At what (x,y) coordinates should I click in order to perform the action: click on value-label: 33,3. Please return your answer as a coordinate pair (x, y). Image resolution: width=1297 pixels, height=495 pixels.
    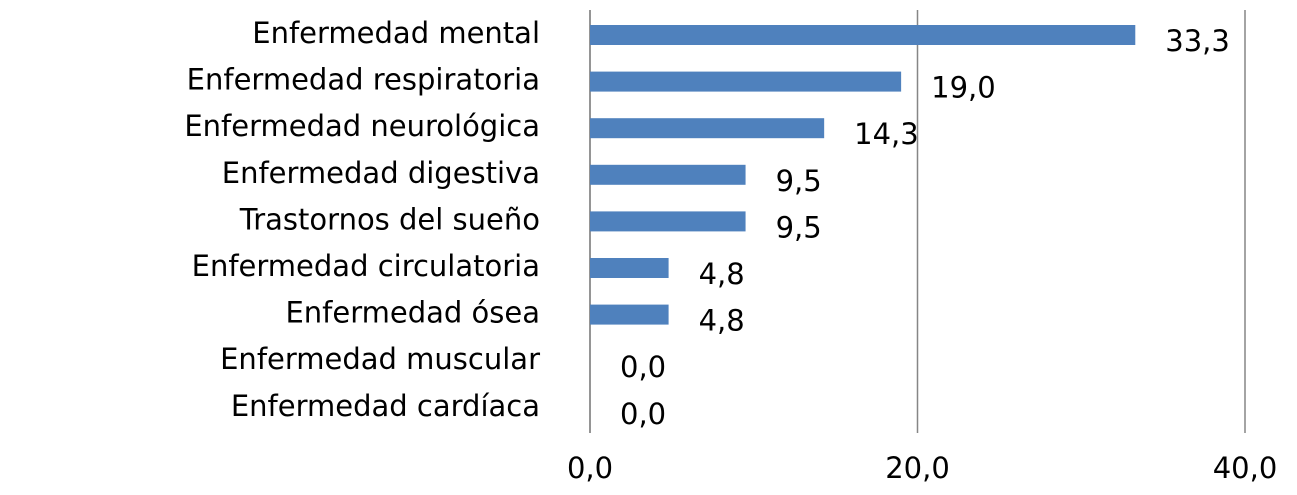
    Looking at the image, I should click on (1197, 41).